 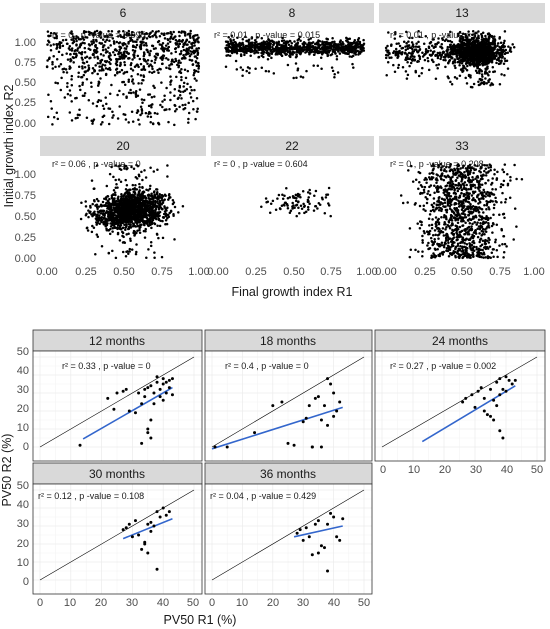 What do you see at coordinates (292, 177) in the screenshot?
I see `panel-22: 22 r² = 0 , p -value = 0.604` at bounding box center [292, 177].